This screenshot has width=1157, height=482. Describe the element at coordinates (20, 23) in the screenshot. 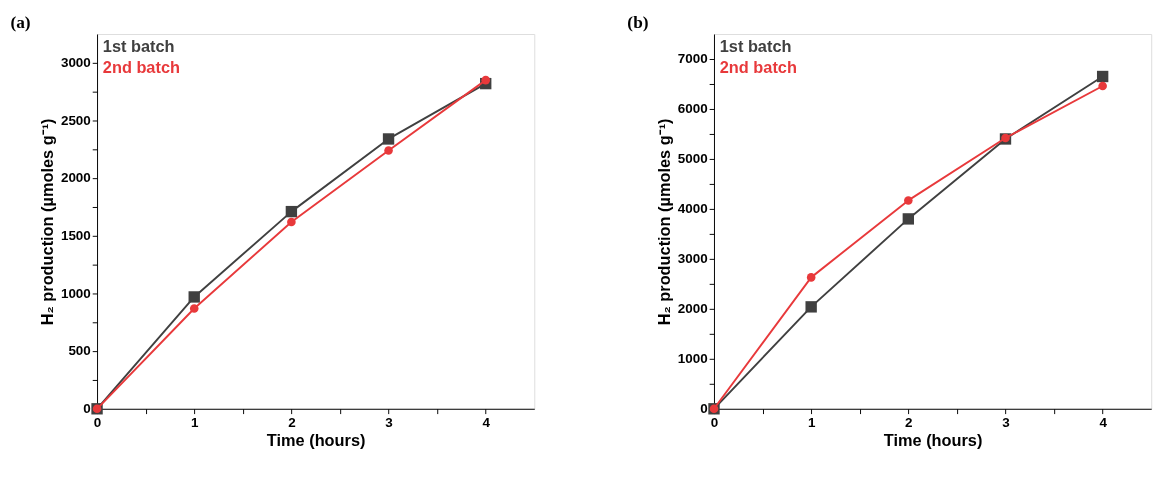

I see `chart-title: (a)` at that location.